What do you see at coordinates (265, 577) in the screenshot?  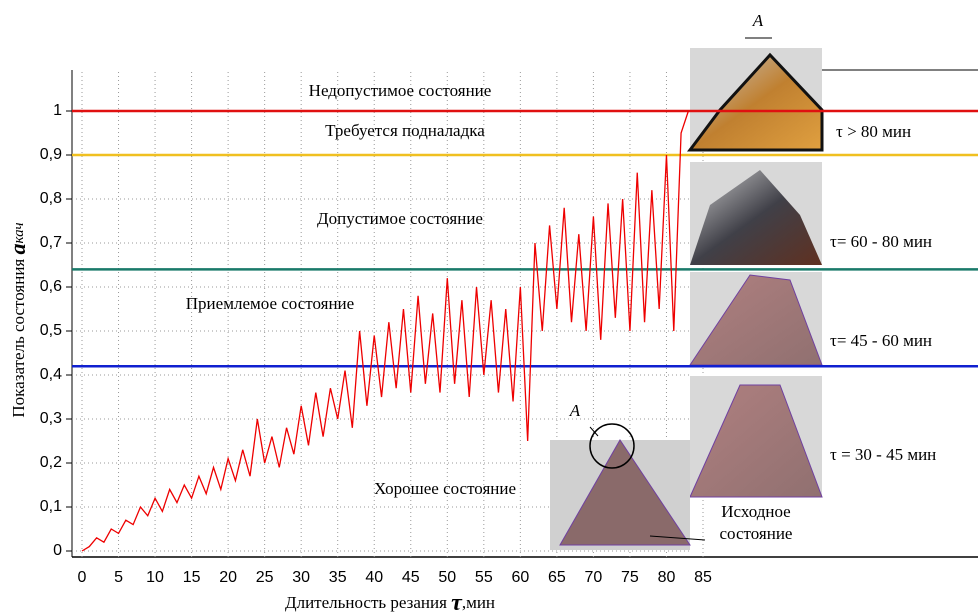 I see `x-tick-label: 25` at bounding box center [265, 577].